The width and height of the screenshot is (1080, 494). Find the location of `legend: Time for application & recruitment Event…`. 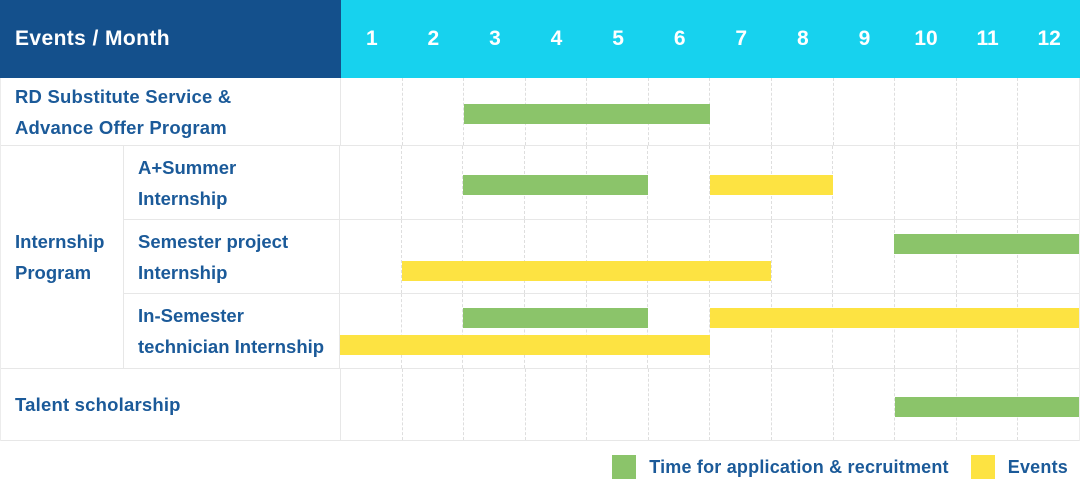

legend: Time for application & recruitment Event… is located at coordinates (840, 467).